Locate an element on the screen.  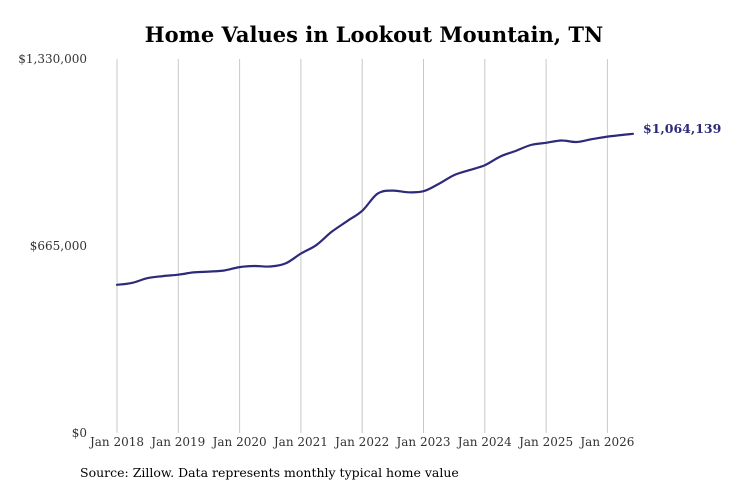
y-tick-label: $665,000 is located at coordinates (58, 246).